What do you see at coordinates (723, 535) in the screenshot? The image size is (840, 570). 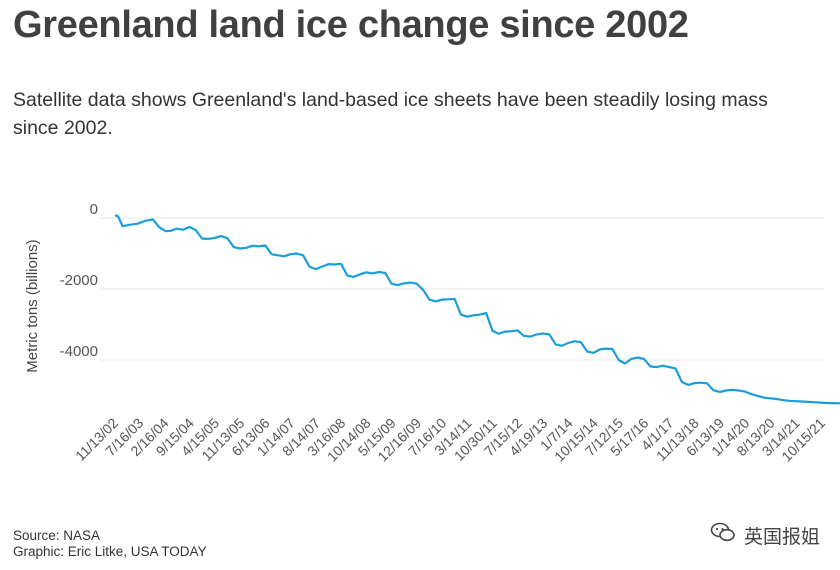 I see `wechat-official-account-icon` at bounding box center [723, 535].